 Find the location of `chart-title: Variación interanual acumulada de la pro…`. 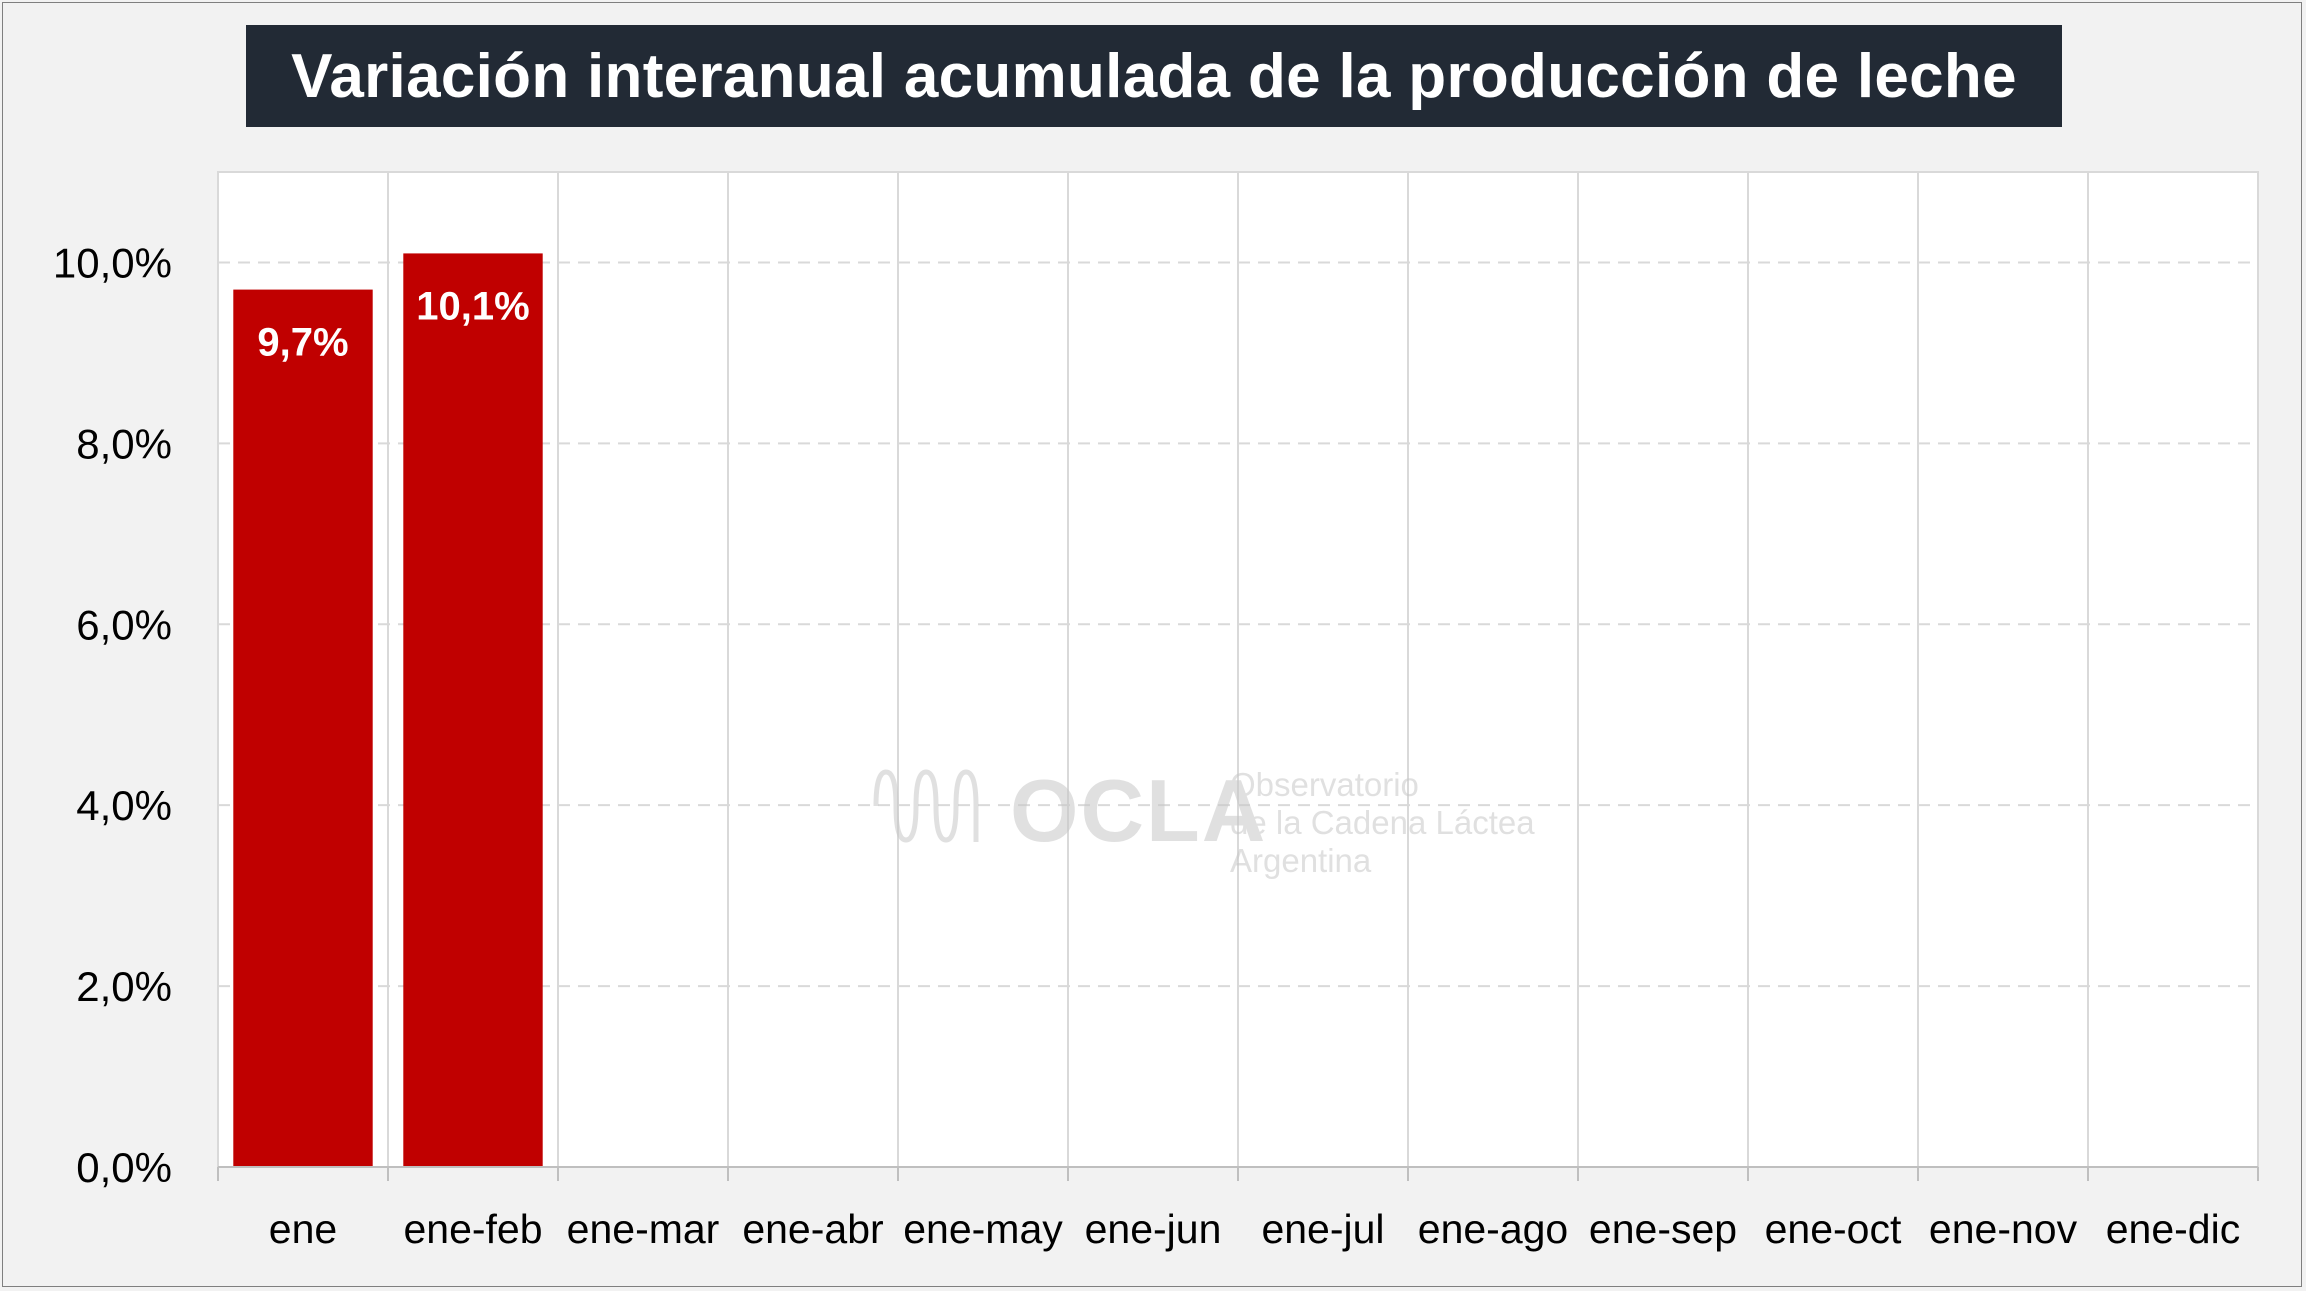

chart-title: Variación interanual acumulada de la pro… is located at coordinates (1154, 76).